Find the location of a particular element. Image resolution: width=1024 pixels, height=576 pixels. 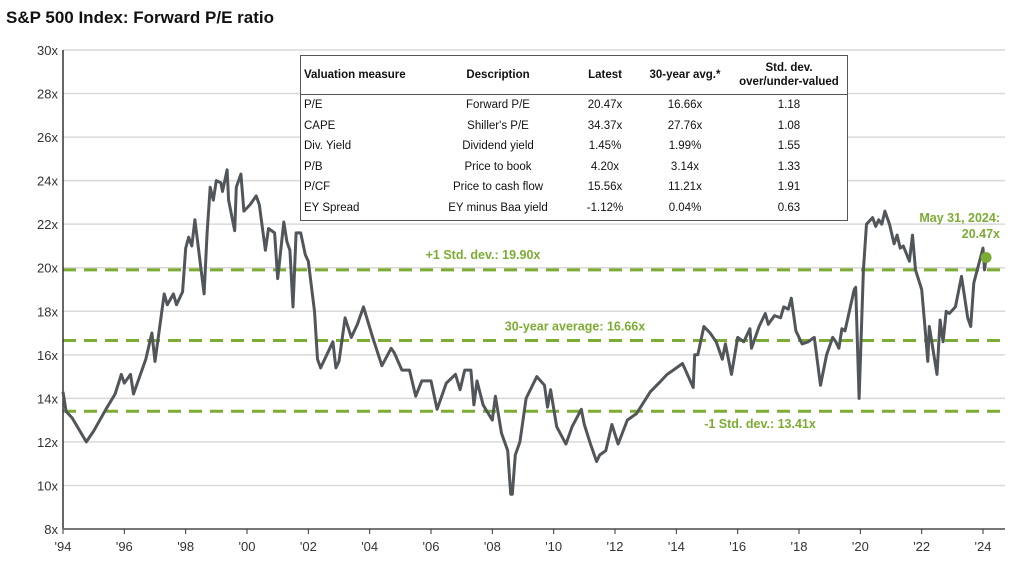

cell-std-dev: 1.91 is located at coordinates (789, 187).